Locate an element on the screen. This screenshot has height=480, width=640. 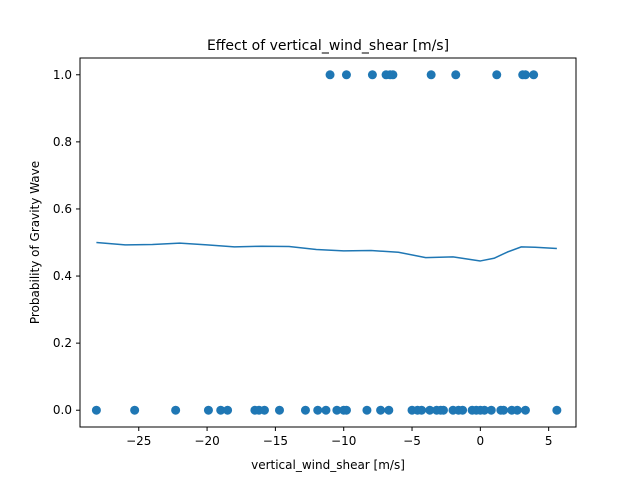
y-axis-label: Probability of Gravity Wave is located at coordinates (35, 242).